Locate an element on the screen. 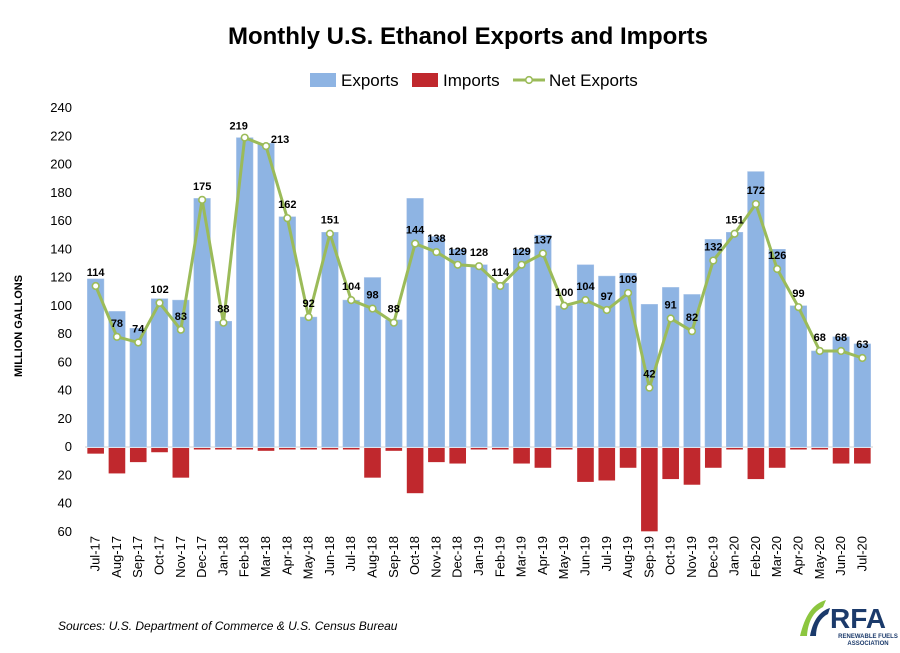 The image size is (900, 653). x-tick-label: Jan-19 is located at coordinates (478, 556).